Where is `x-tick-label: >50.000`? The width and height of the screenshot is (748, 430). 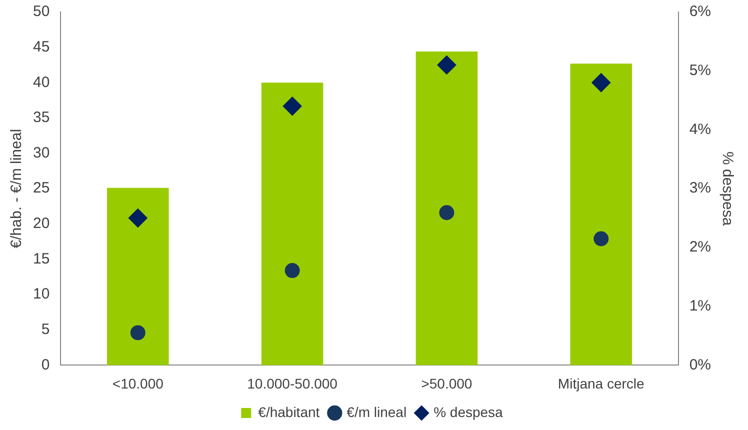
x-tick-label: >50.000 is located at coordinates (446, 383).